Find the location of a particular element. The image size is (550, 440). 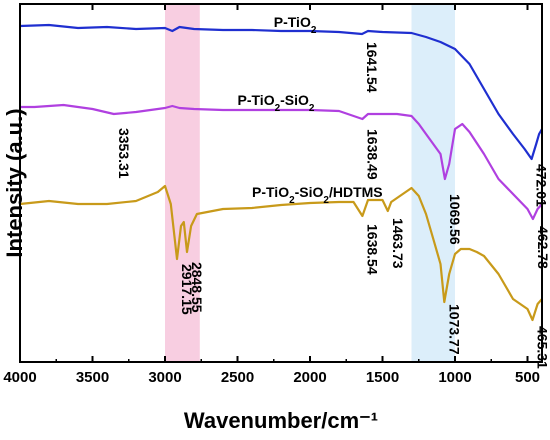

x-tick-label: 1000 is located at coordinates (454, 377).